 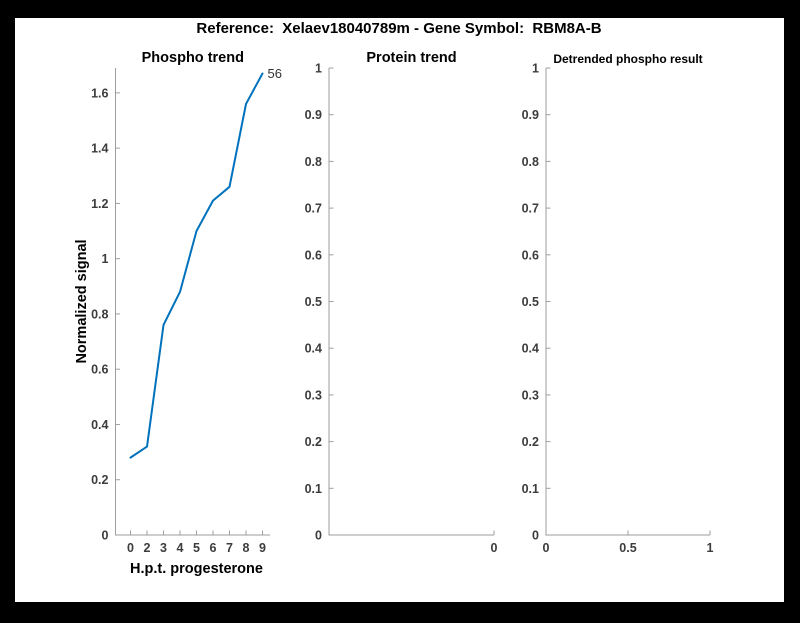 What do you see at coordinates (99, 149) in the screenshot?
I see `y-tick-label: 1.4` at bounding box center [99, 149].